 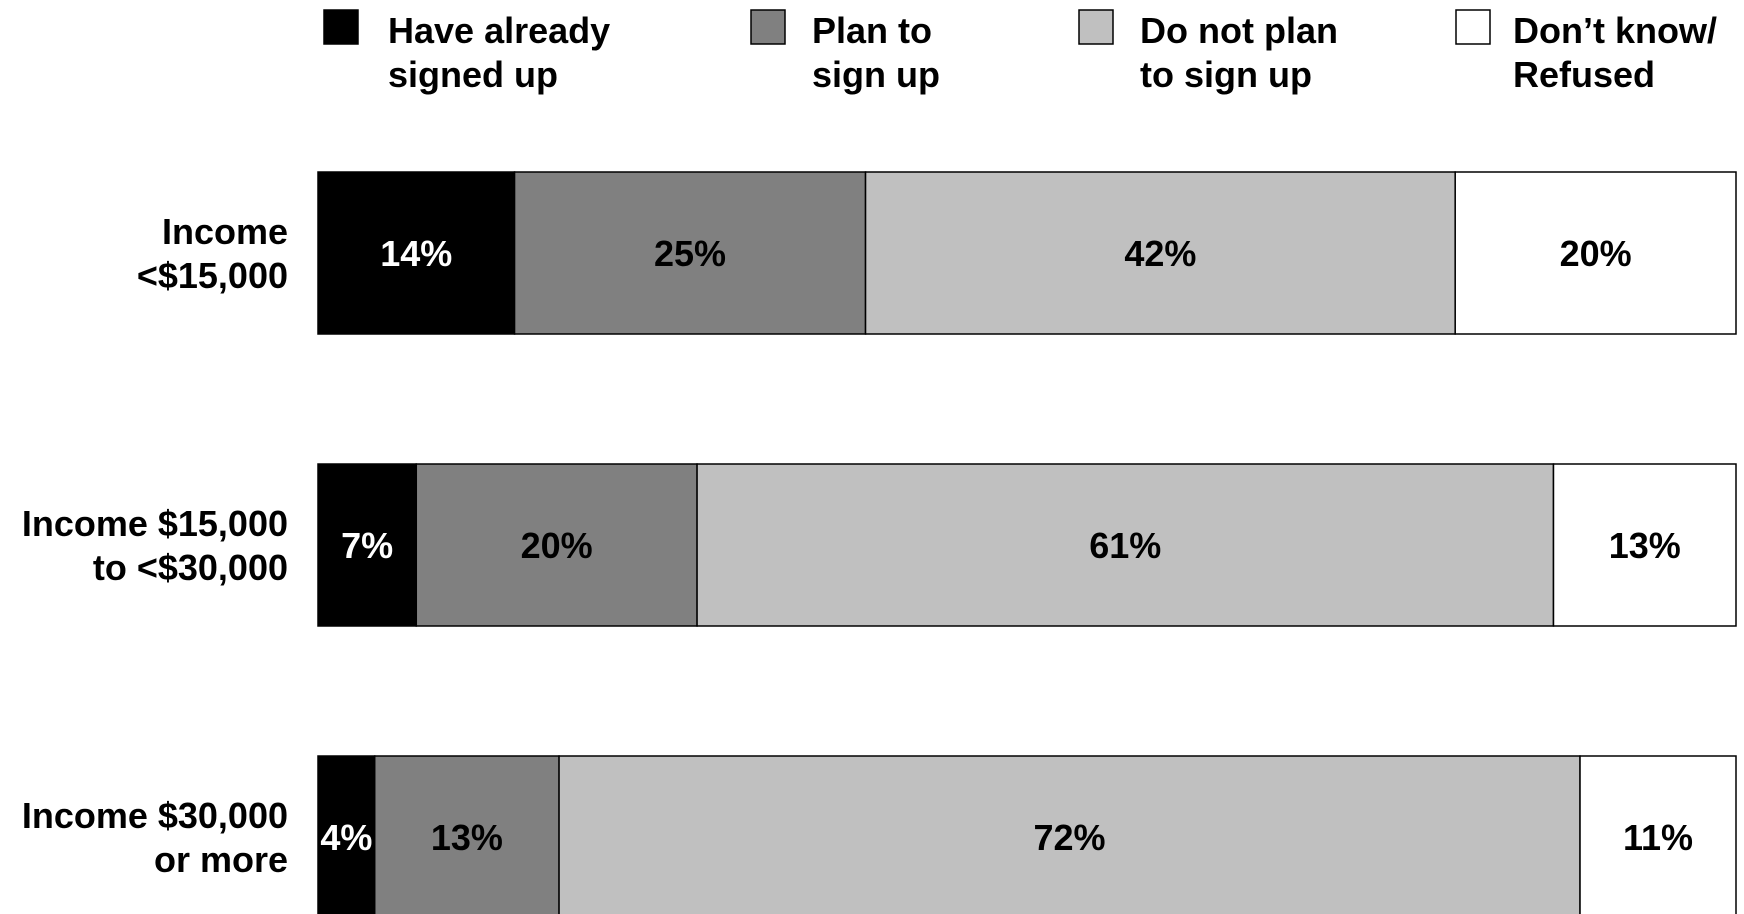 I want to click on bar-value-label-1-4: 20%, so click(x=1596, y=253).